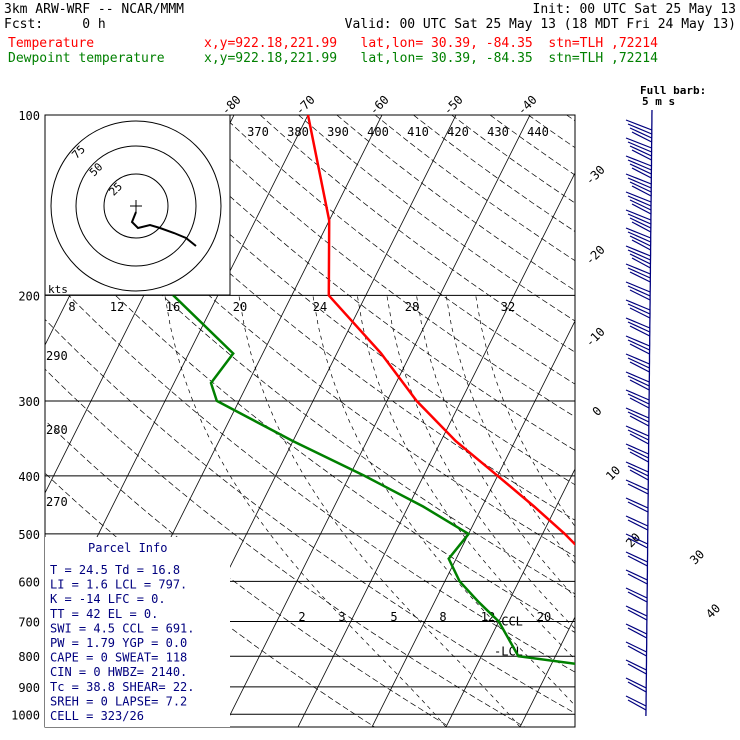 This screenshot has height=740, width=740. What do you see at coordinates (658, 101) in the screenshot?
I see `barb-legend-units: 5 m s` at bounding box center [658, 101].